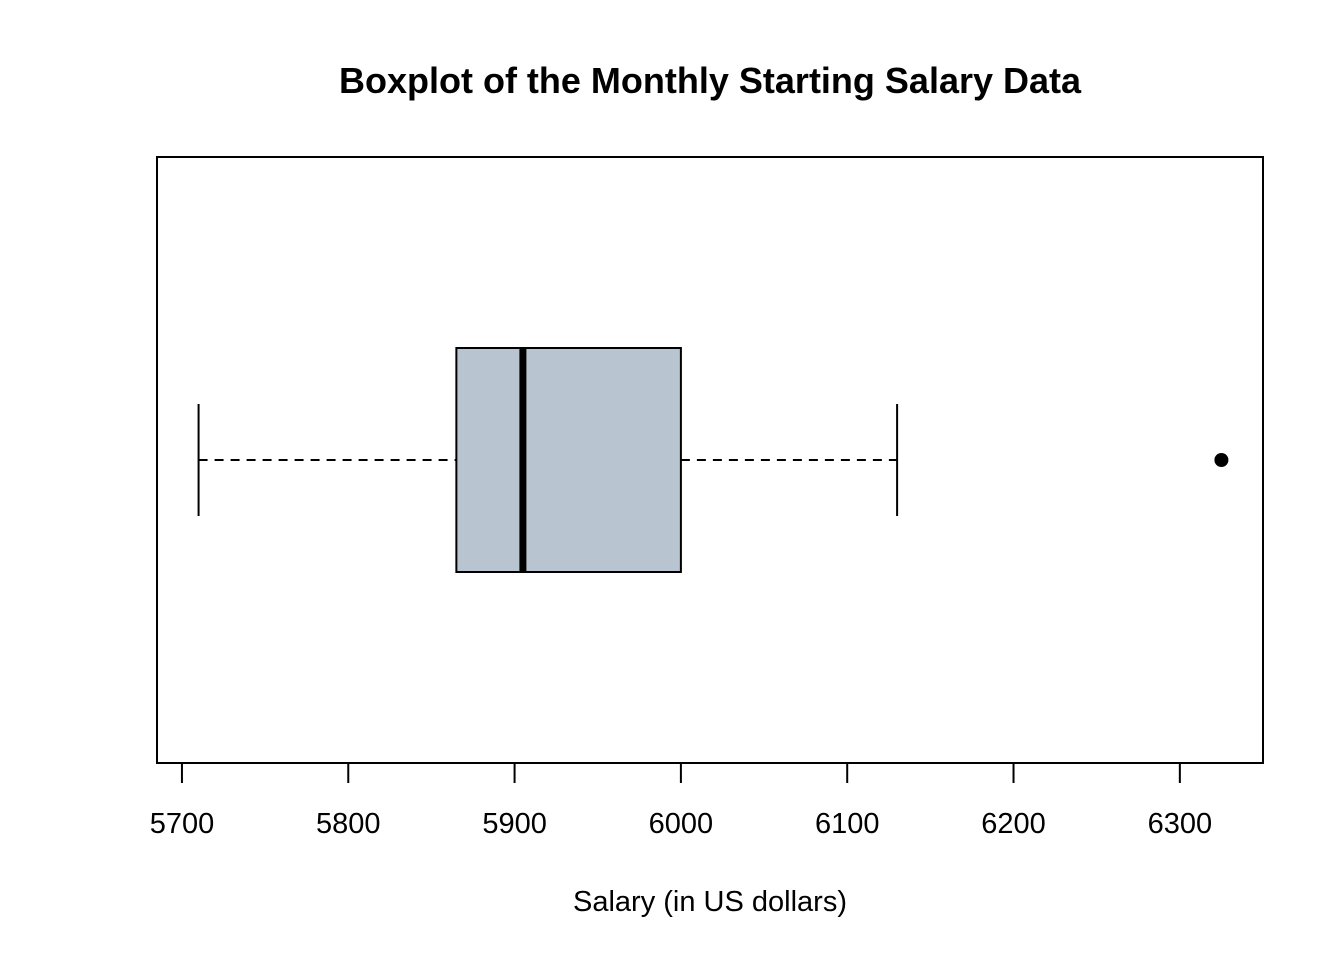 The image size is (1344, 960). I want to click on x-tick-label: 6000, so click(681, 824).